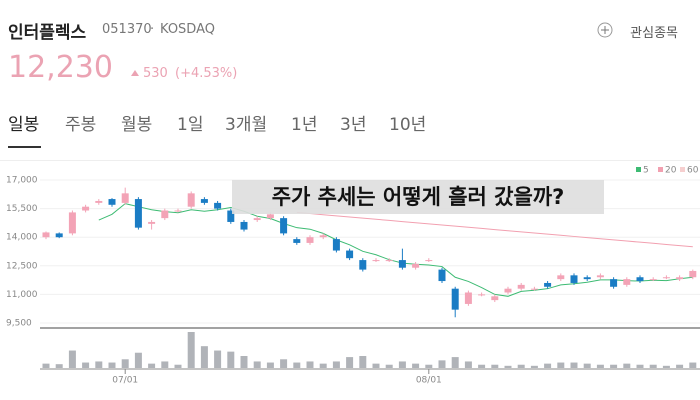  What do you see at coordinates (22, 266) in the screenshot?
I see `y-tick-label: 12,500` at bounding box center [22, 266].